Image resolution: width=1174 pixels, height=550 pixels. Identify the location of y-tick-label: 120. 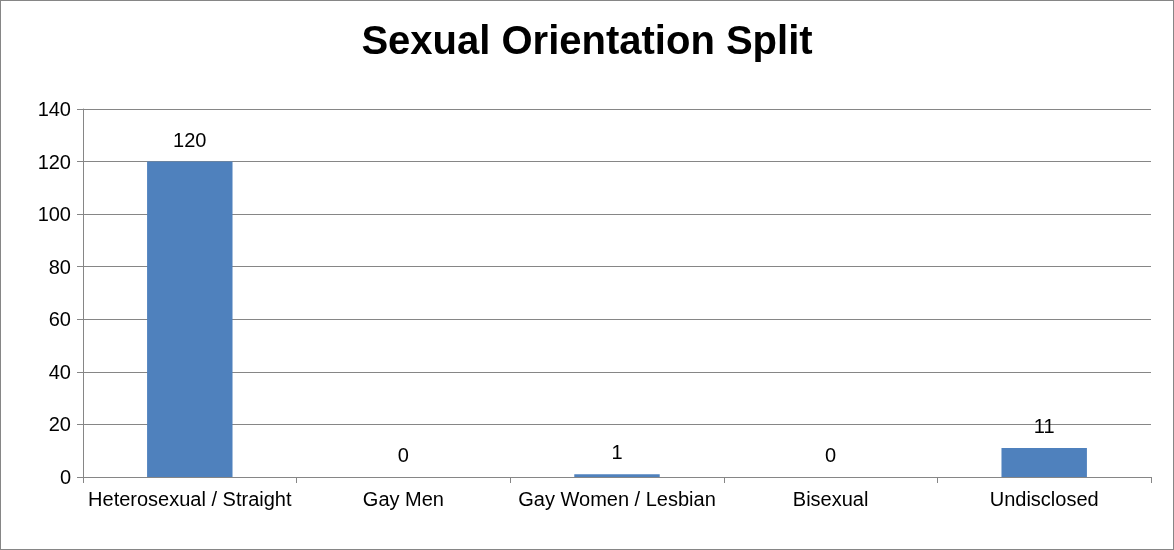
(54, 161).